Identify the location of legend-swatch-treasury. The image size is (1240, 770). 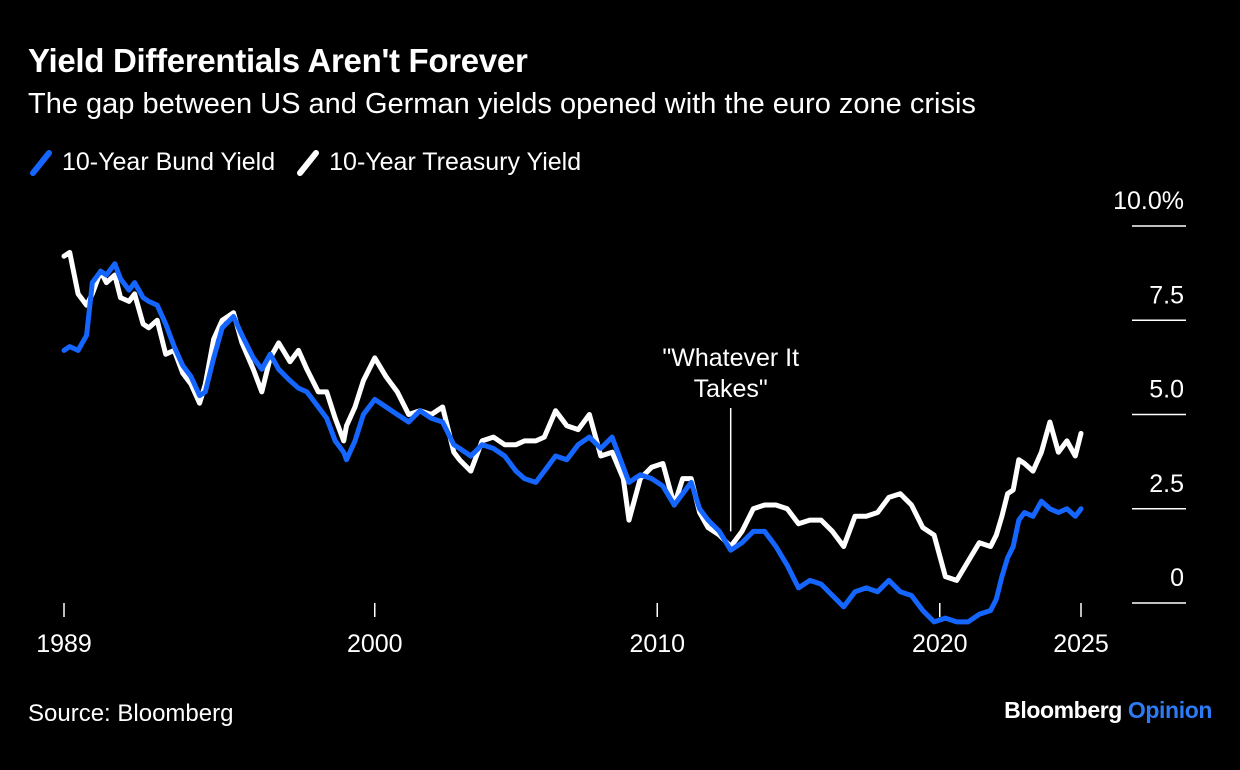
(308, 162).